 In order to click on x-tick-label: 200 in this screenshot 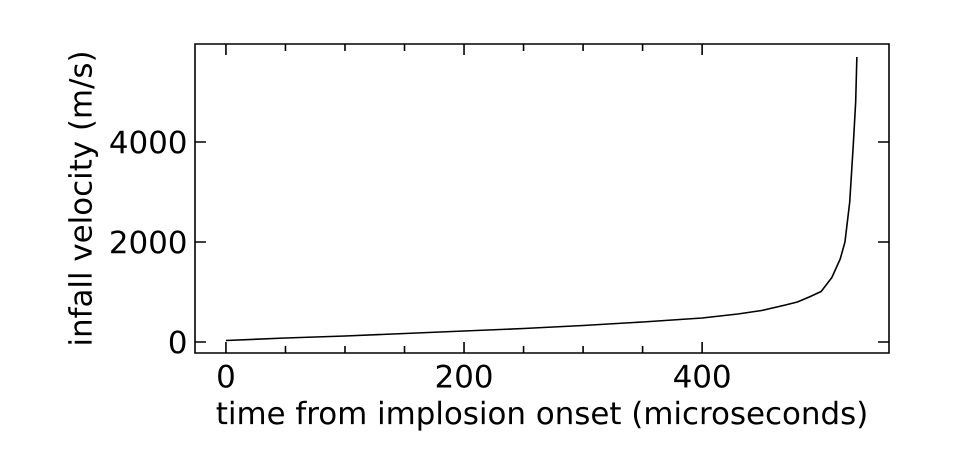, I will do `click(464, 376)`.